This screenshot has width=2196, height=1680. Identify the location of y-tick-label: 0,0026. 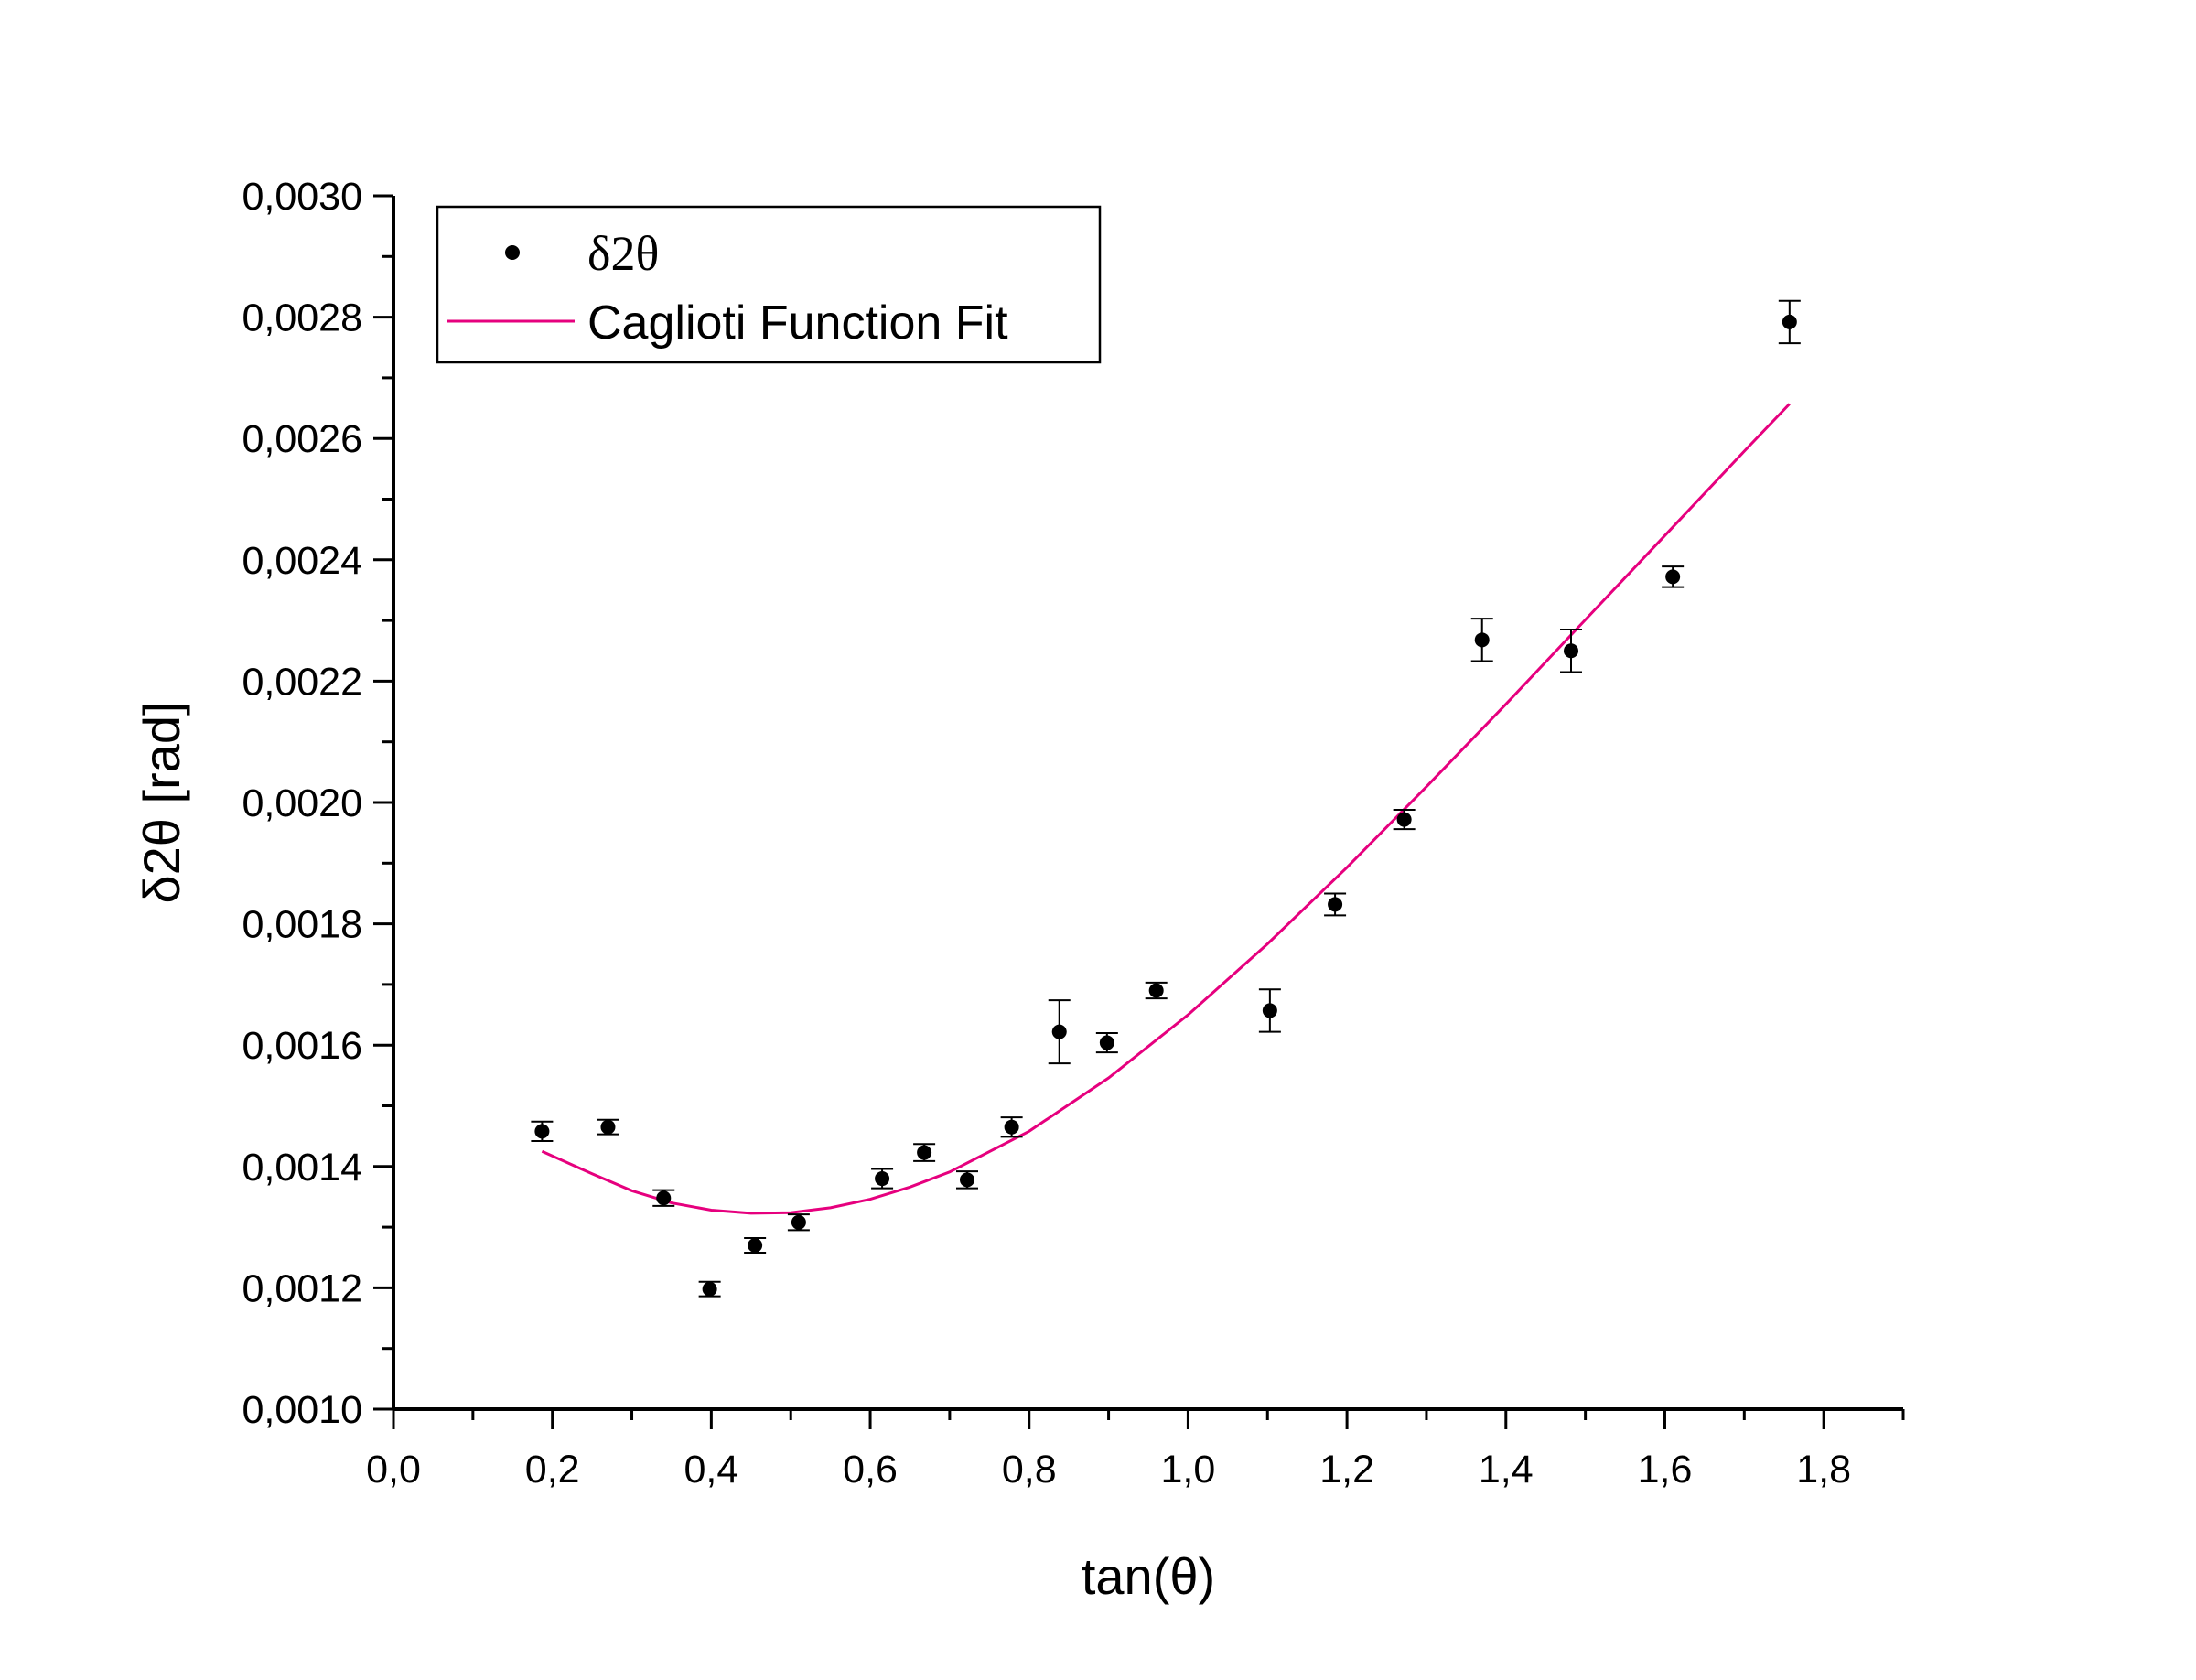
(302, 439).